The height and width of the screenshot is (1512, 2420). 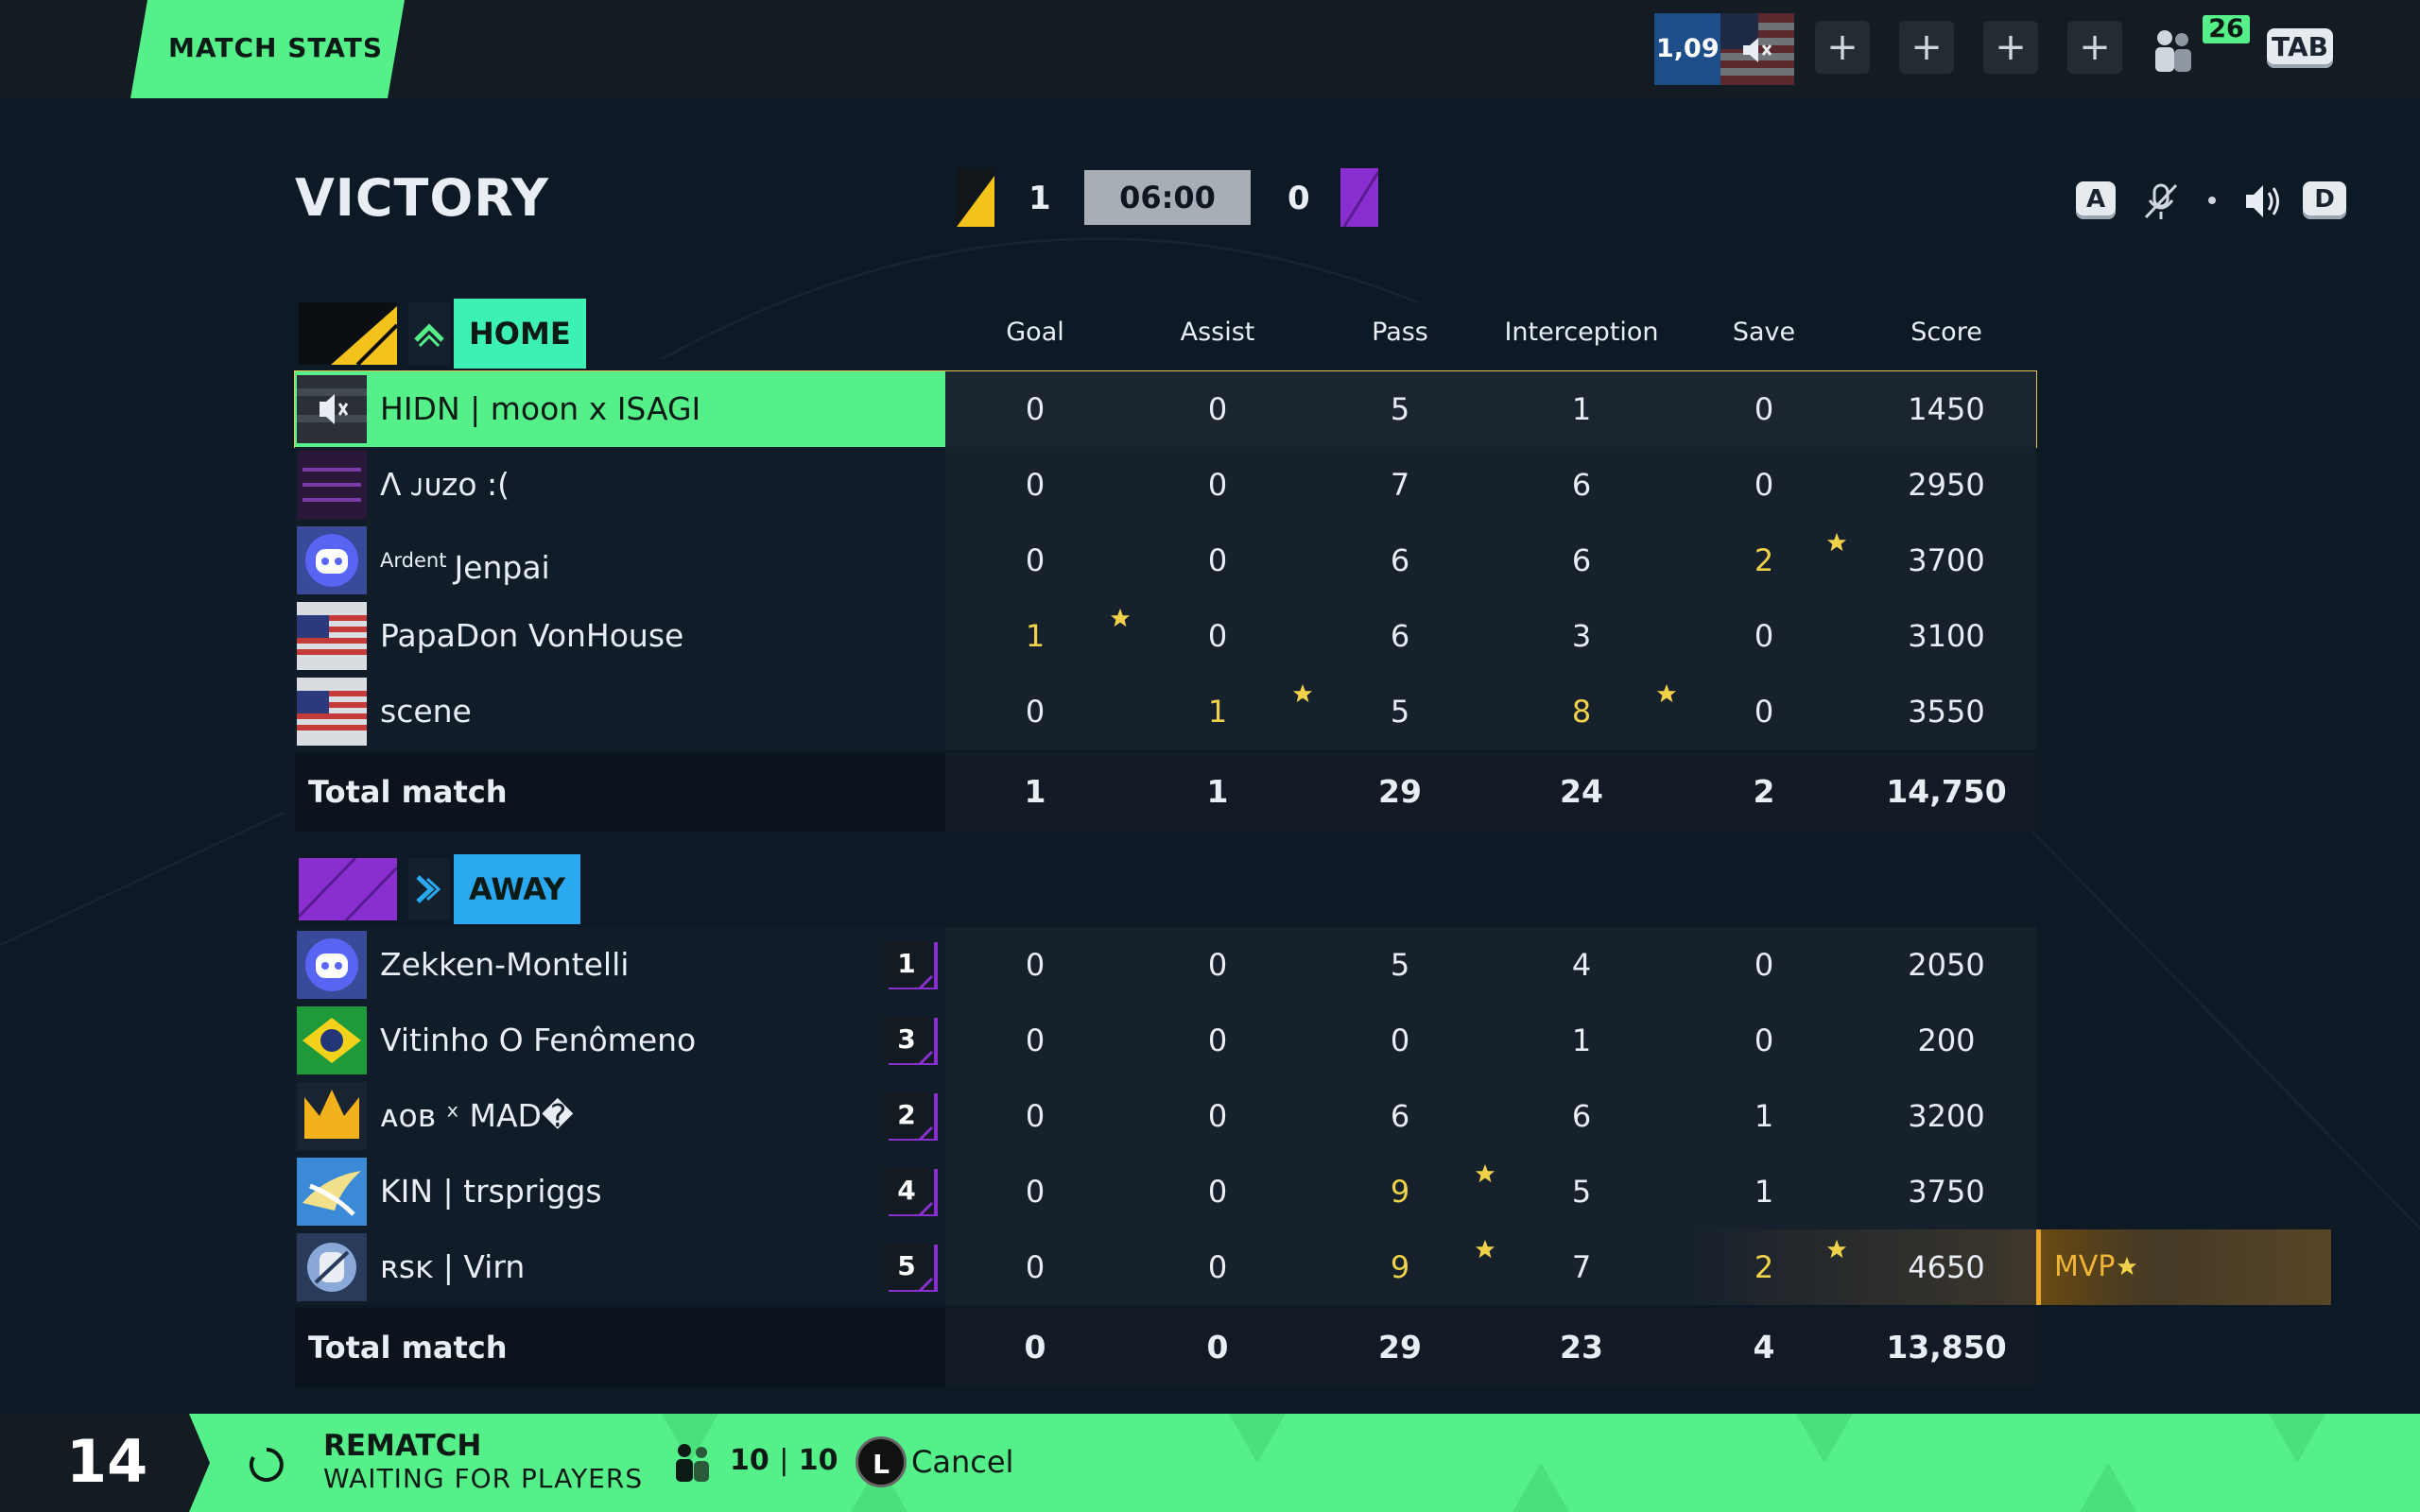 I want to click on player-name: ʀsᴋ | Virn, so click(x=453, y=1266).